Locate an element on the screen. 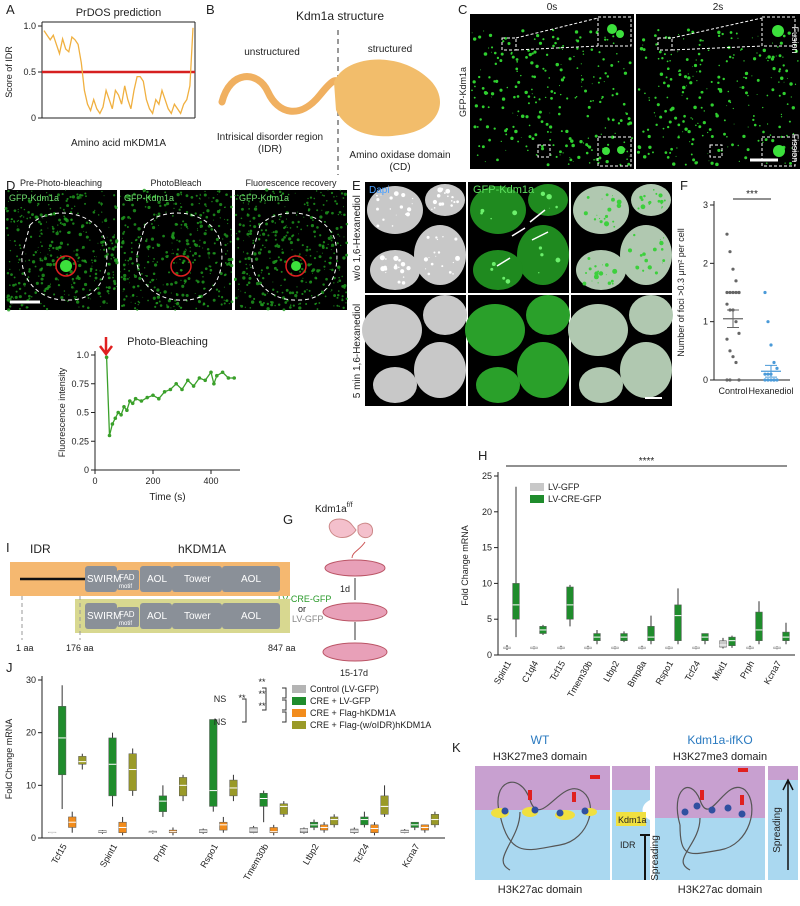 The image size is (800, 906). data-point is located at coordinates (109, 435).